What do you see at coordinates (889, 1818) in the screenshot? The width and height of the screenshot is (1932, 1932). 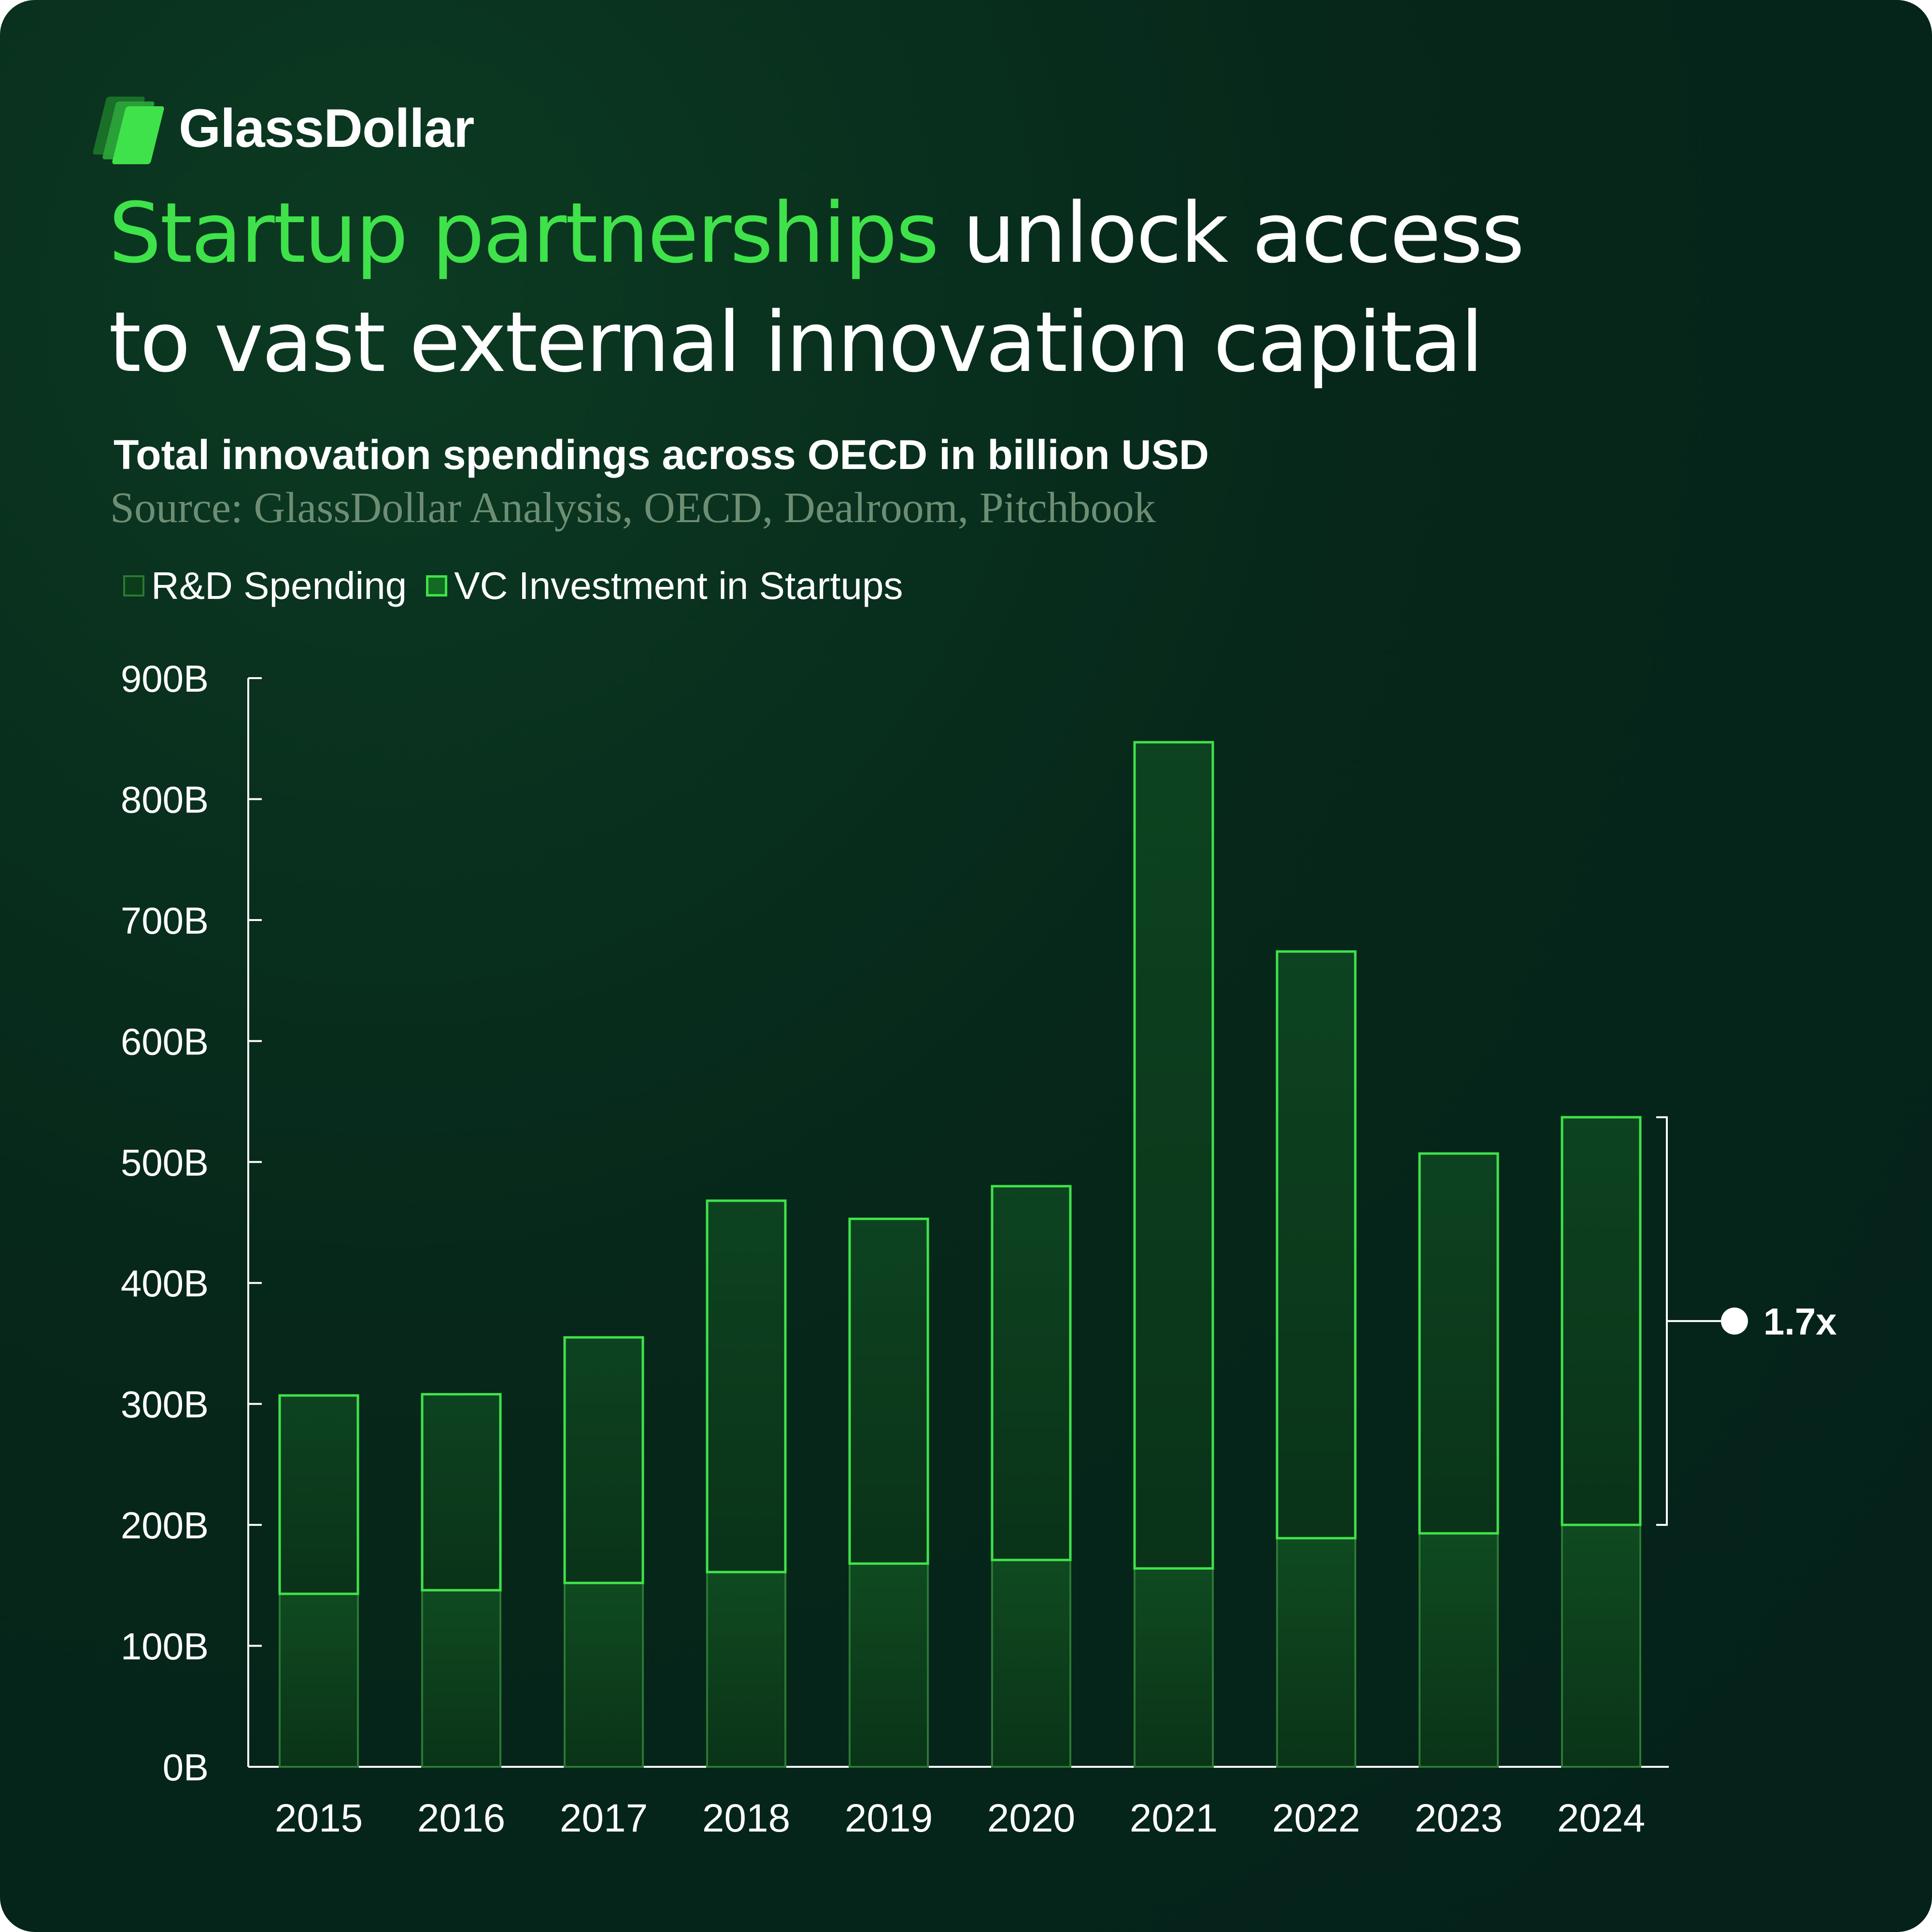 I see `x-tick-label: 2019` at bounding box center [889, 1818].